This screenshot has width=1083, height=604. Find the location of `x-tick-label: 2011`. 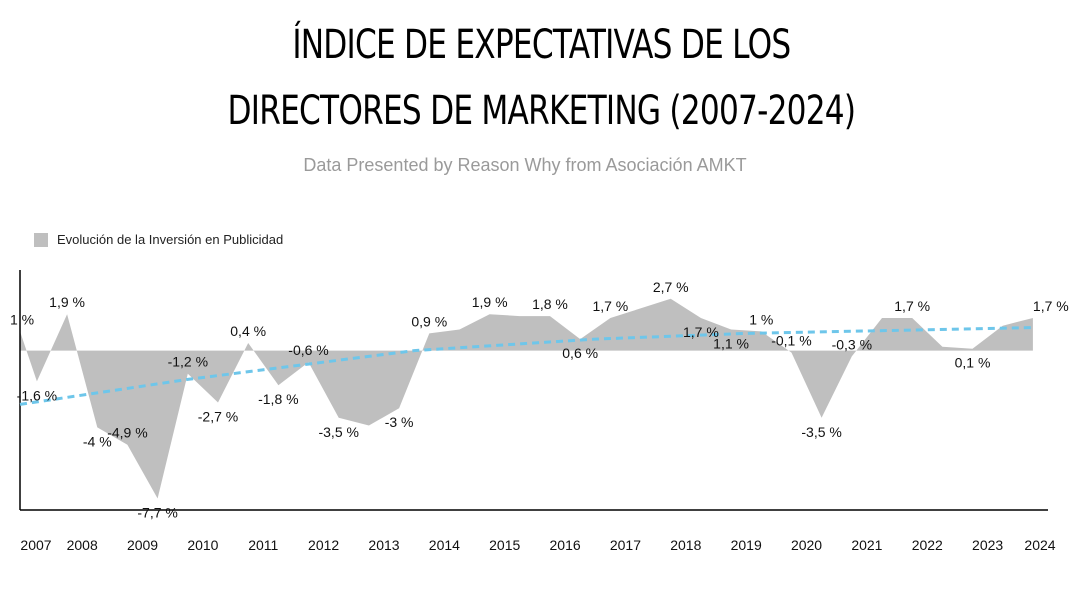

x-tick-label: 2011 is located at coordinates (263, 545).